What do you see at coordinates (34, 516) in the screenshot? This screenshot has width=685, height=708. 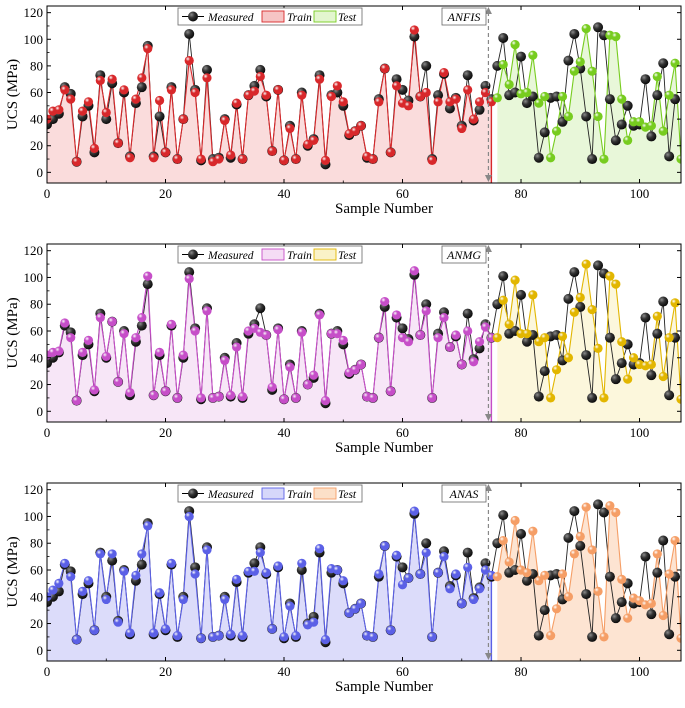 I see `y-tick-label: 100` at bounding box center [34, 516].